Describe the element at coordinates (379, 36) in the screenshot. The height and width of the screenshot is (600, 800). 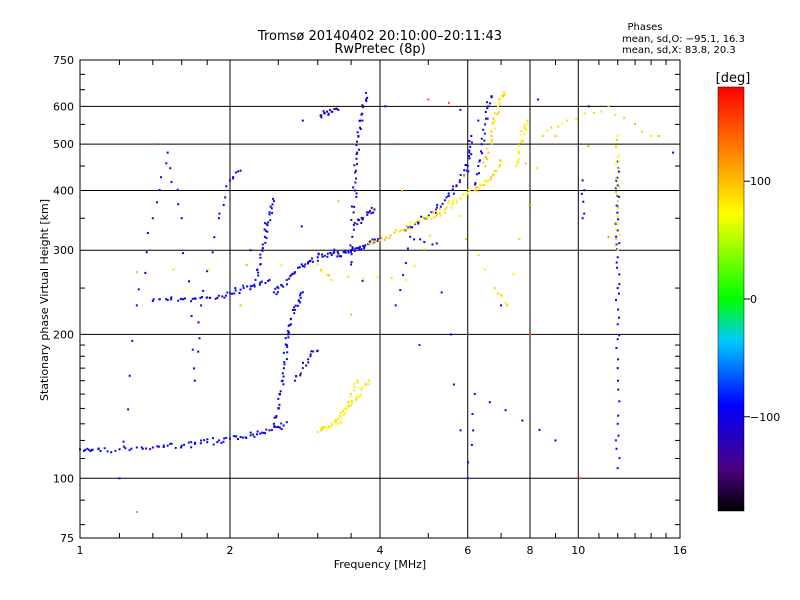
I see `chart-title: Tromsø 20140402 20:10:00–20:11:43` at that location.